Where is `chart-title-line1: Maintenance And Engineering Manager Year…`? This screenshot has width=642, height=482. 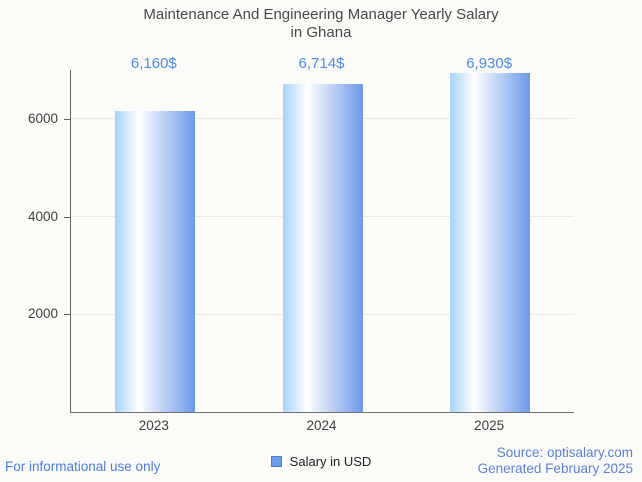 chart-title-line1: Maintenance And Engineering Manager Year… is located at coordinates (321, 14).